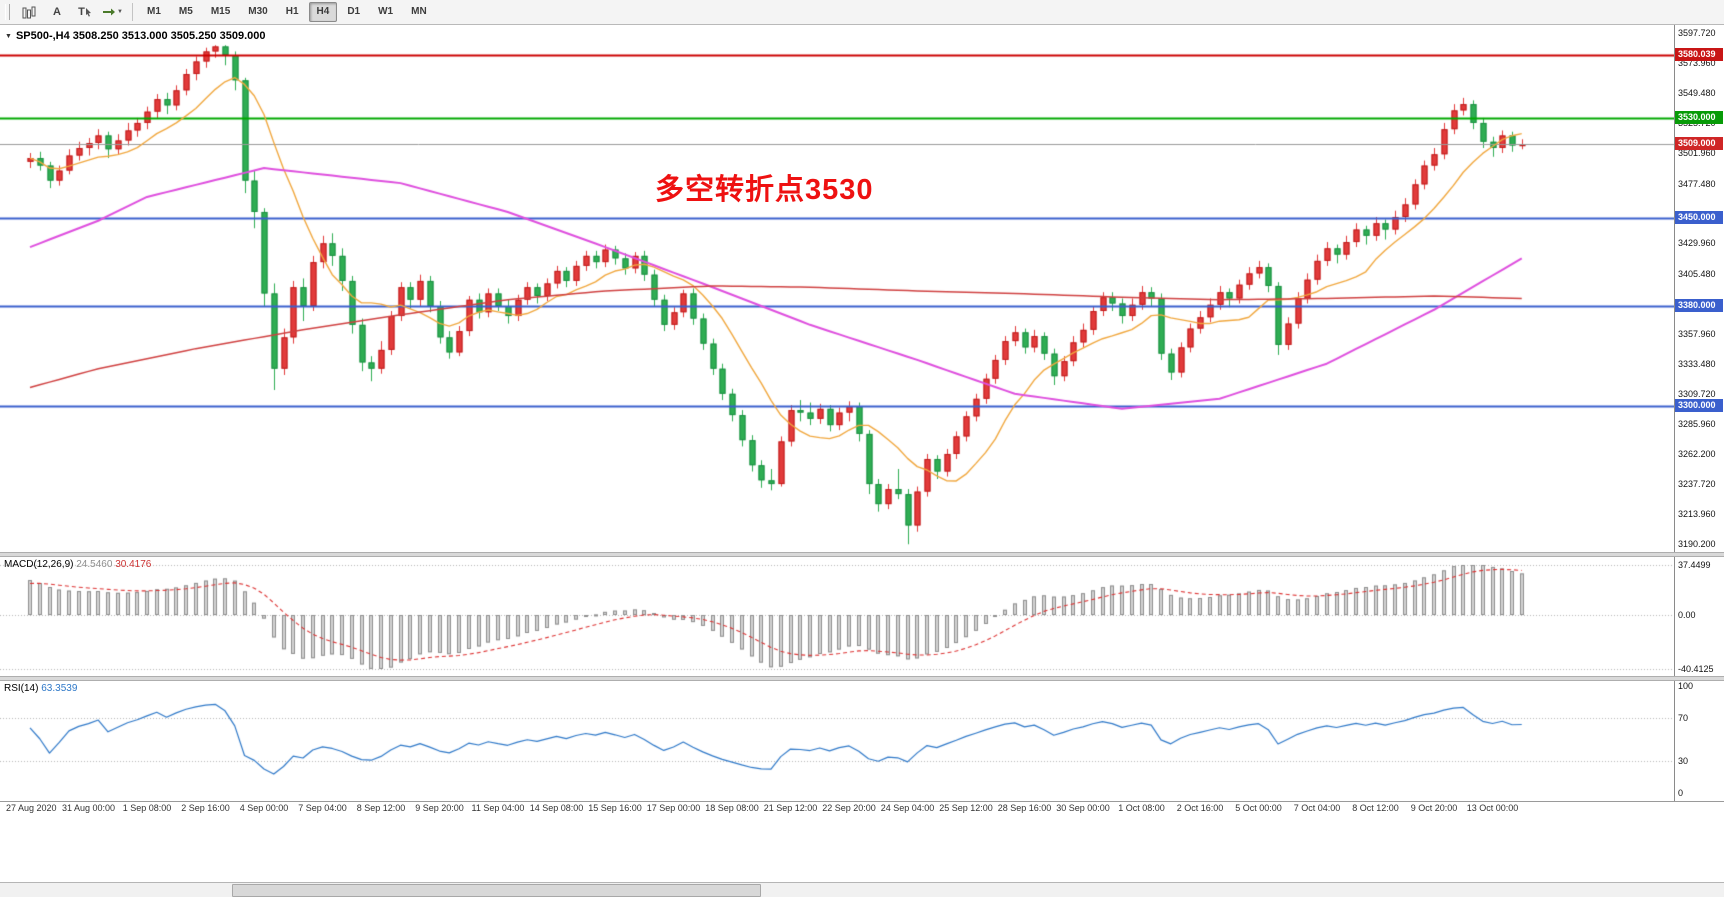  I want to click on rsi-axis-label: 30, so click(1683, 760).